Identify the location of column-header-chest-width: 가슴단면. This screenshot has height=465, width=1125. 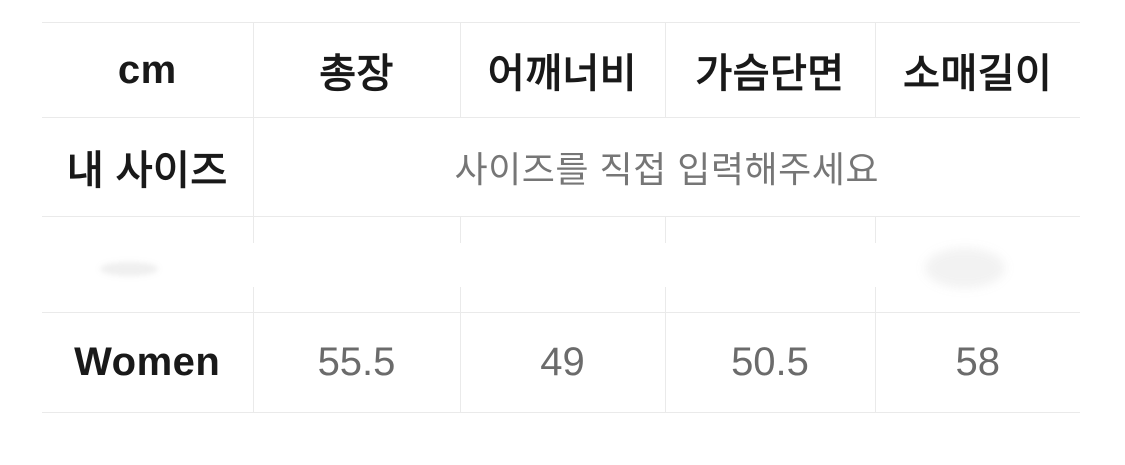
(770, 70).